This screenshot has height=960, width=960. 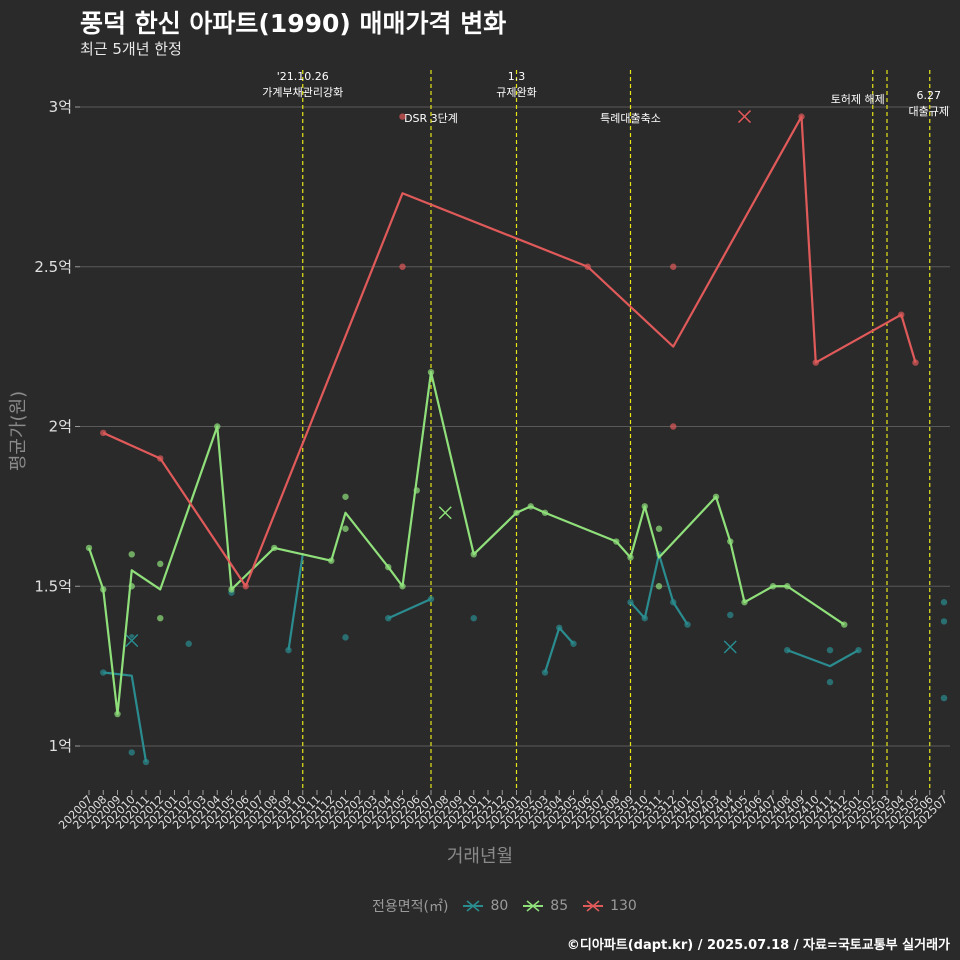 What do you see at coordinates (516, 92) in the screenshot?
I see `event-label: 규제완화` at bounding box center [516, 92].